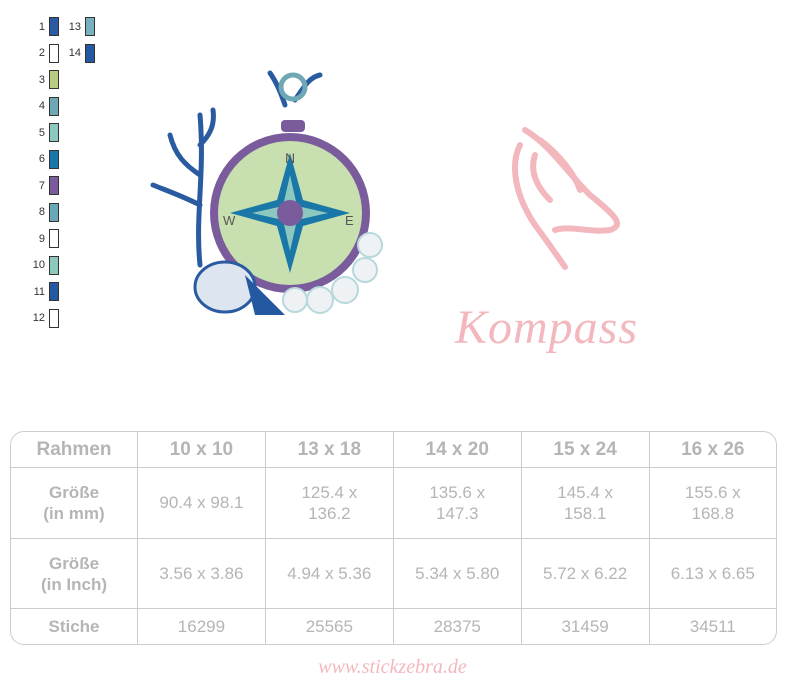  I want to click on row-header: Größe (in mm), so click(74, 503).